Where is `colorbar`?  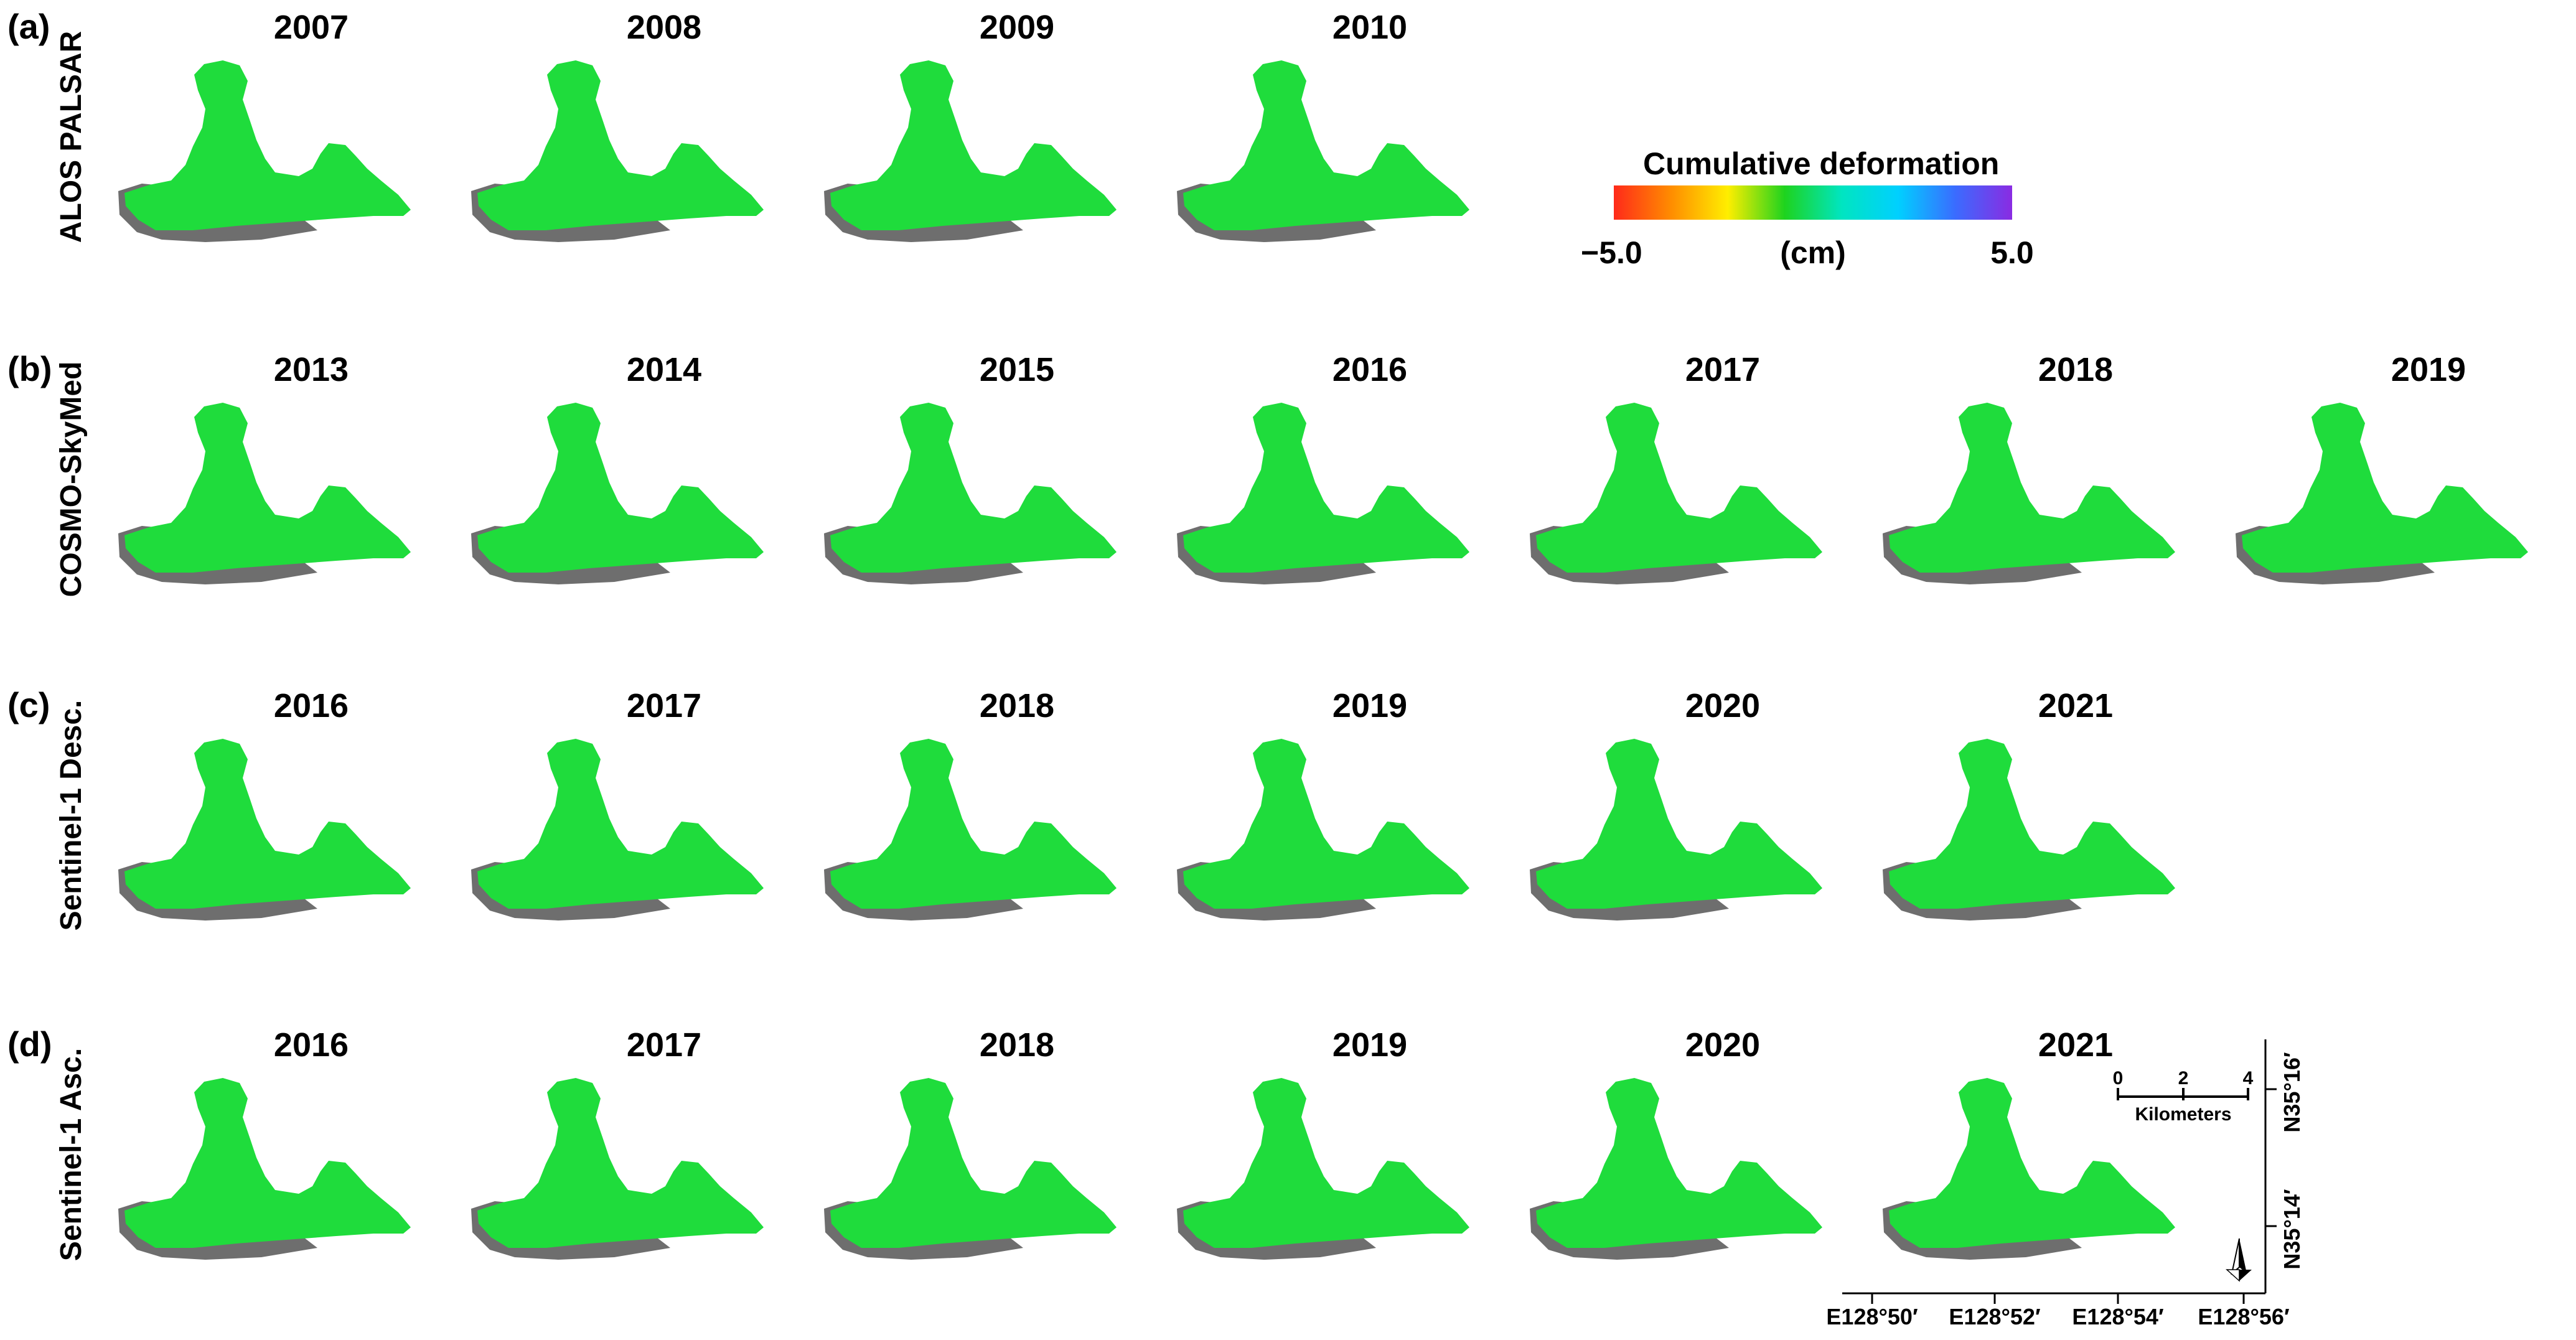
colorbar is located at coordinates (1813, 203).